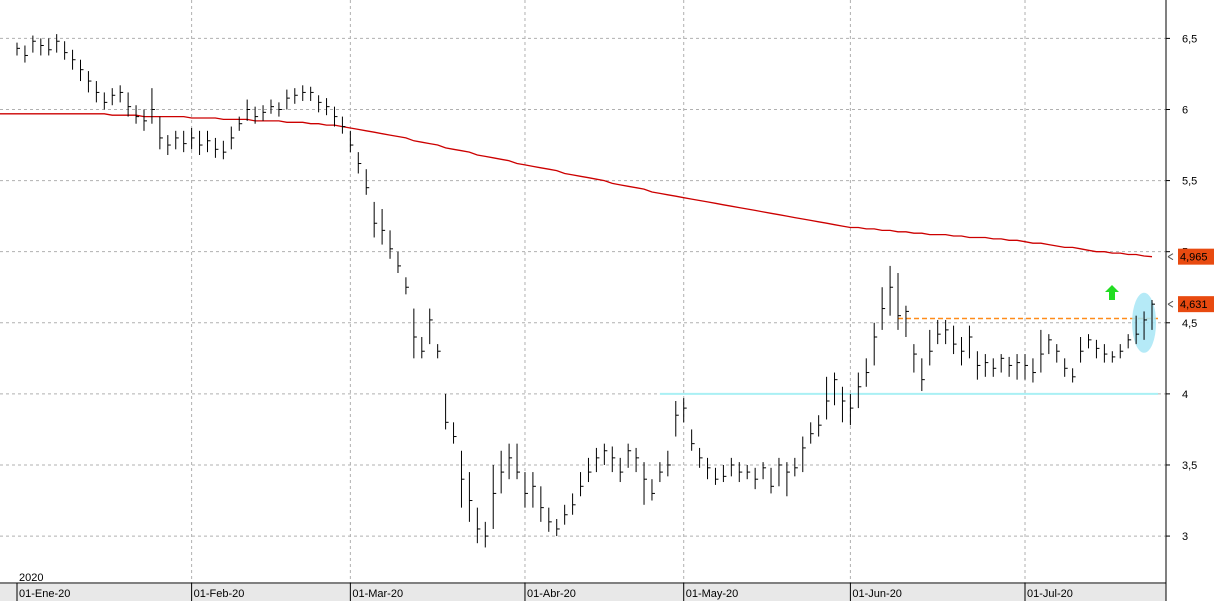 The width and height of the screenshot is (1225, 606). Describe the element at coordinates (377, 594) in the screenshot. I see `x-tick-label: 01-Mar-20` at that location.